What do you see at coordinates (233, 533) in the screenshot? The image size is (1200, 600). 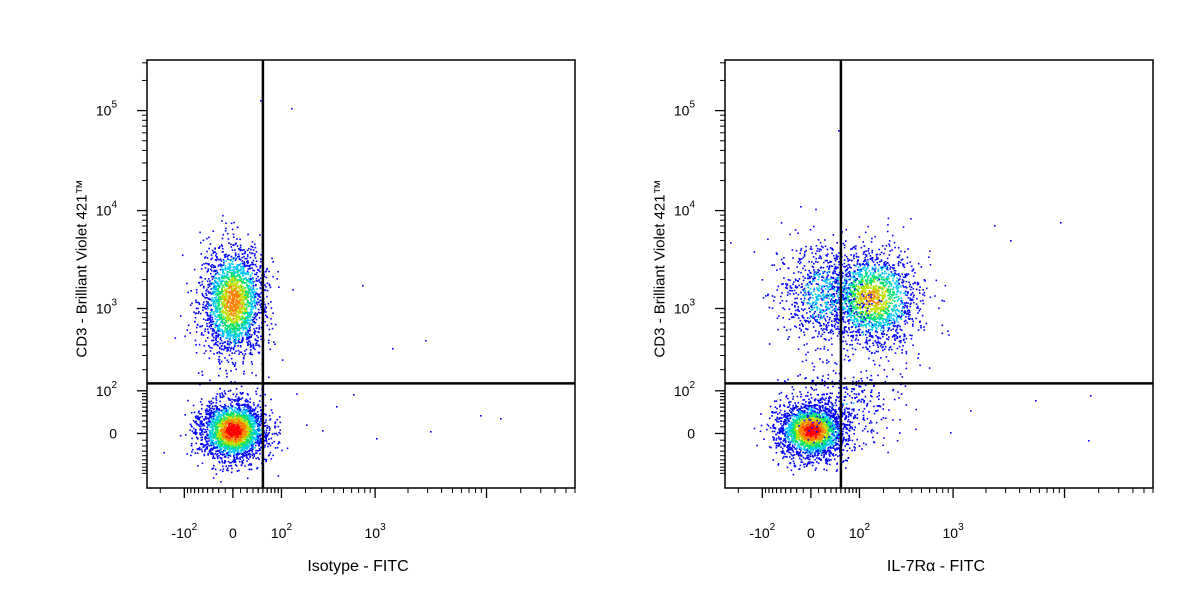 I see `x-tick-label: 0` at bounding box center [233, 533].